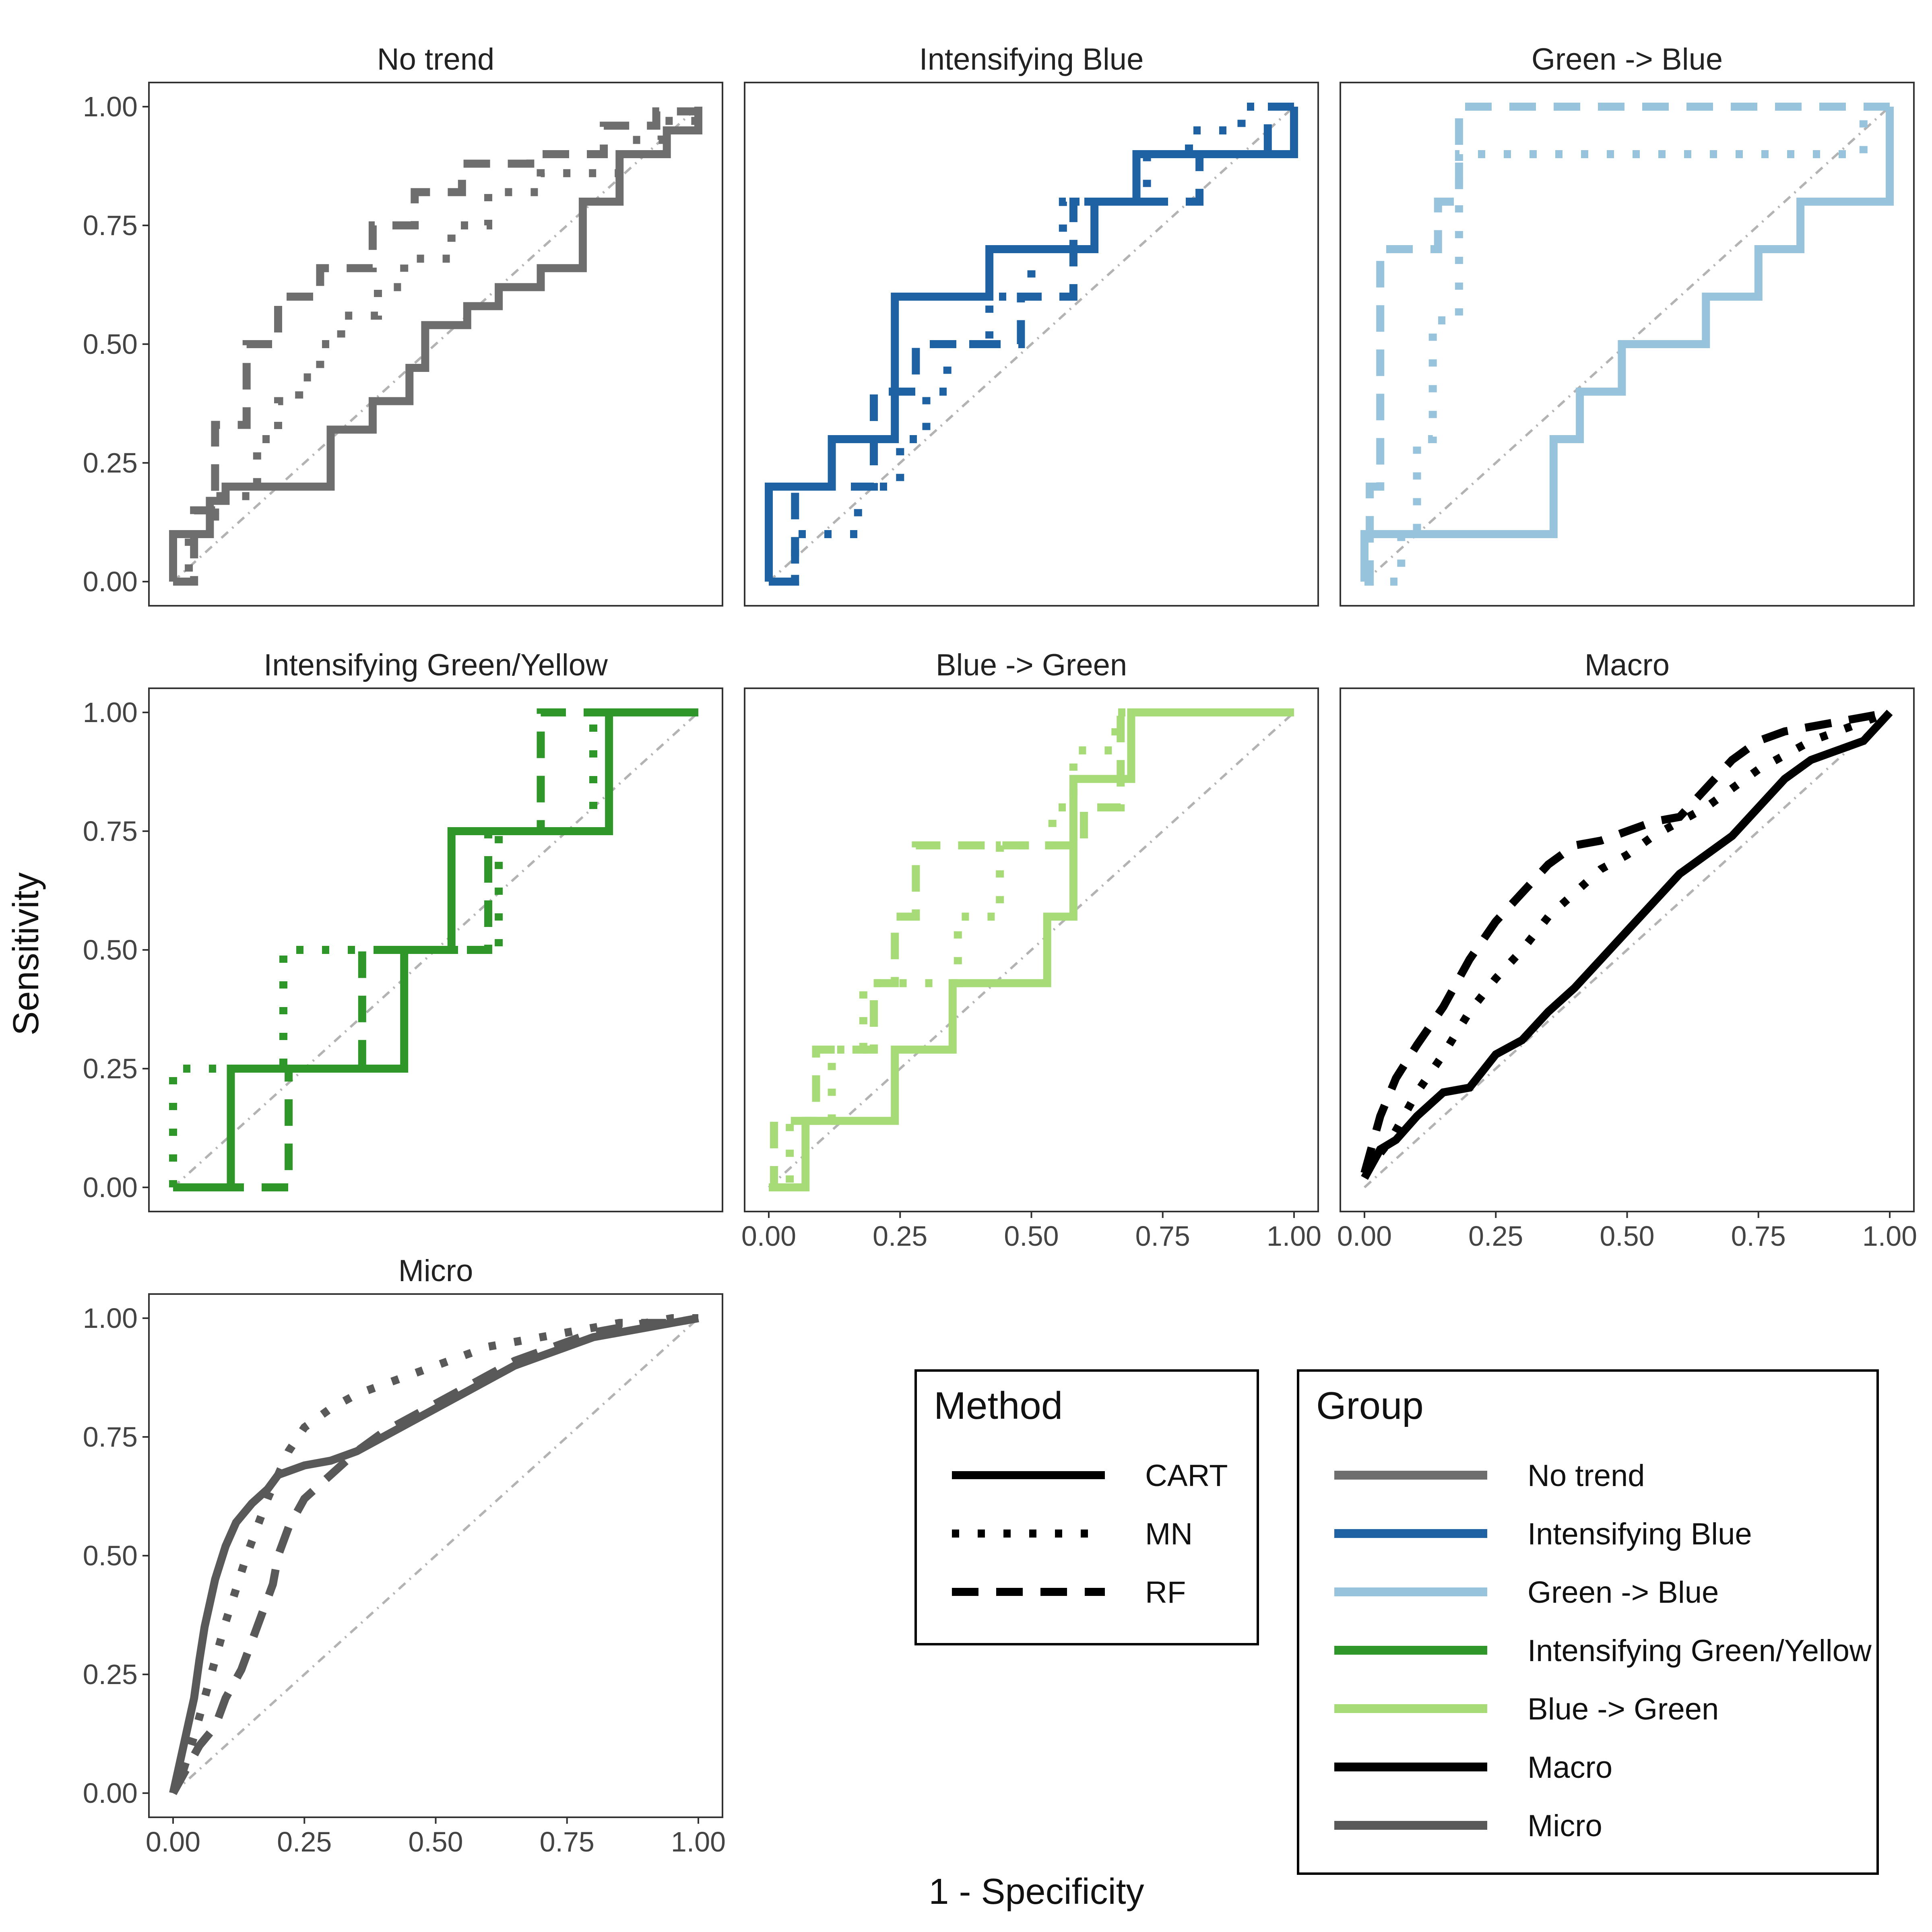 The height and width of the screenshot is (1932, 1932). I want to click on legend-label: Intensifying Blue, so click(1639, 1534).